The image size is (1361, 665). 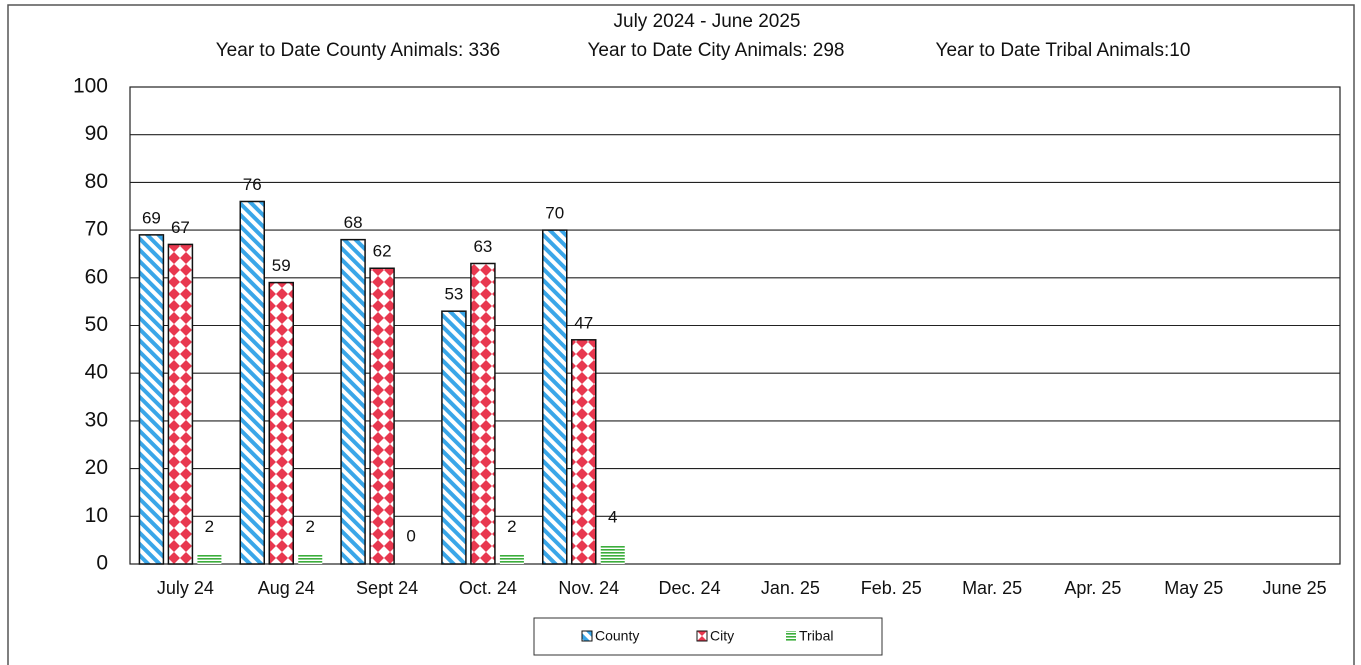 I want to click on x-tick-label: Aug 24, so click(x=286, y=588).